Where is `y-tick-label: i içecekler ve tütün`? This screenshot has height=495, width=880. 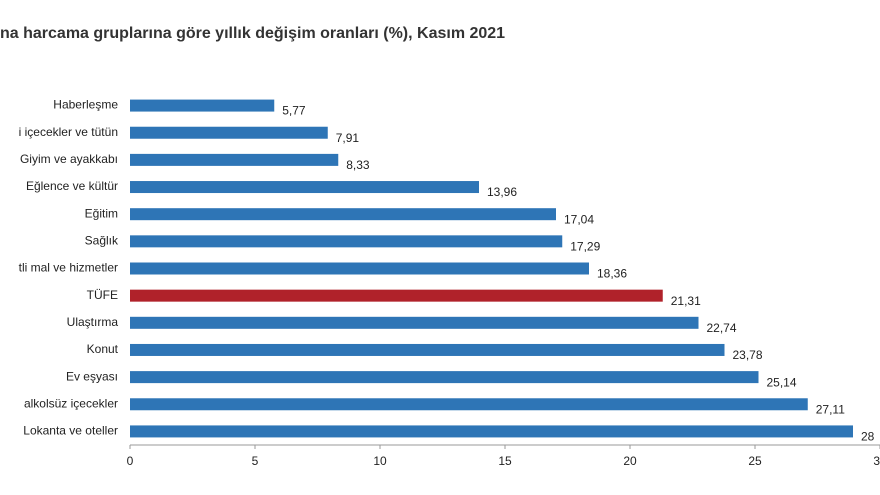
y-tick-label: i içecekler ve tütün is located at coordinates (68, 132).